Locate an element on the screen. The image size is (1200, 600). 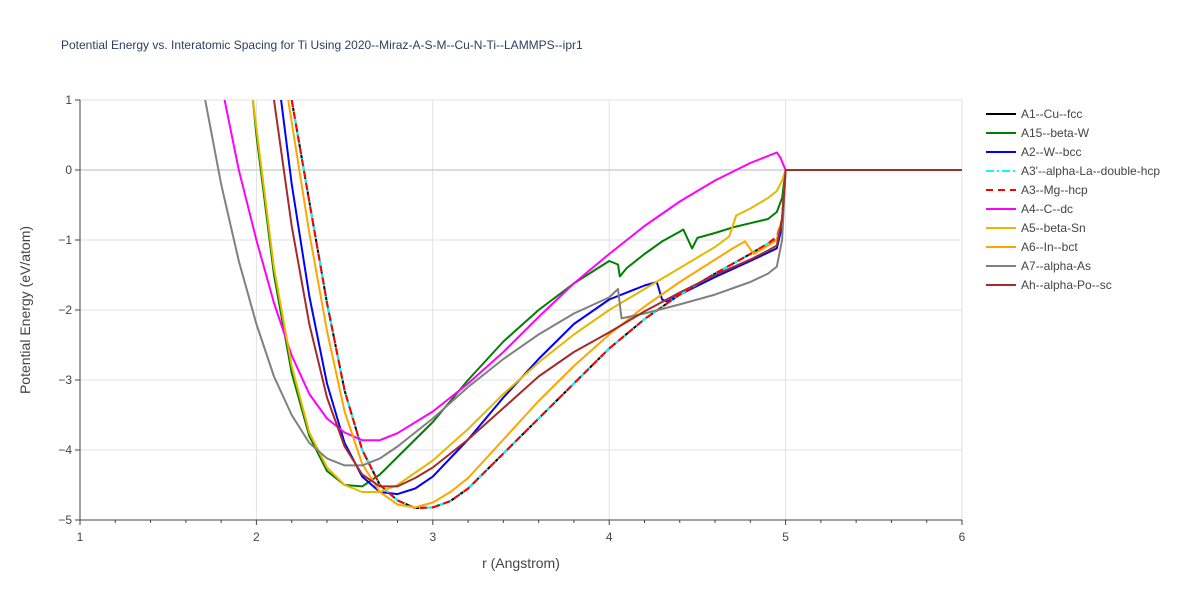
legend-label: A3'--alpha-La--double-hcp is located at coordinates (1090, 171).